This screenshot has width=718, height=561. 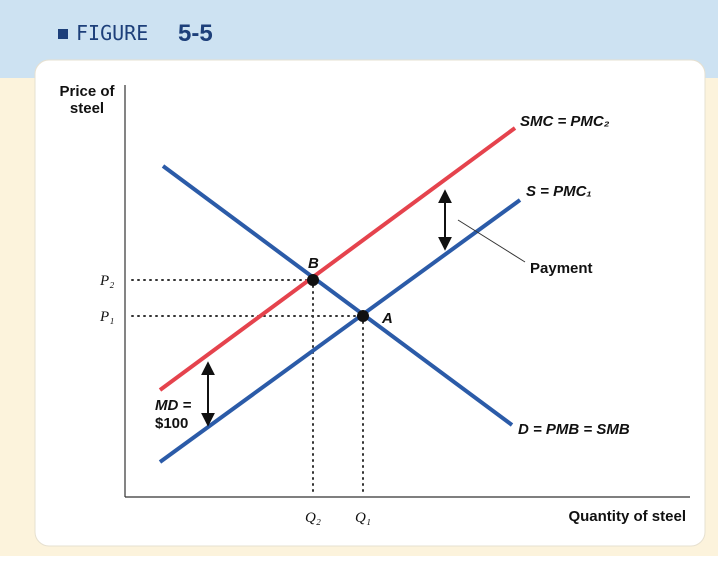 I want to click on q2-label: Q₂, so click(x=313, y=518).